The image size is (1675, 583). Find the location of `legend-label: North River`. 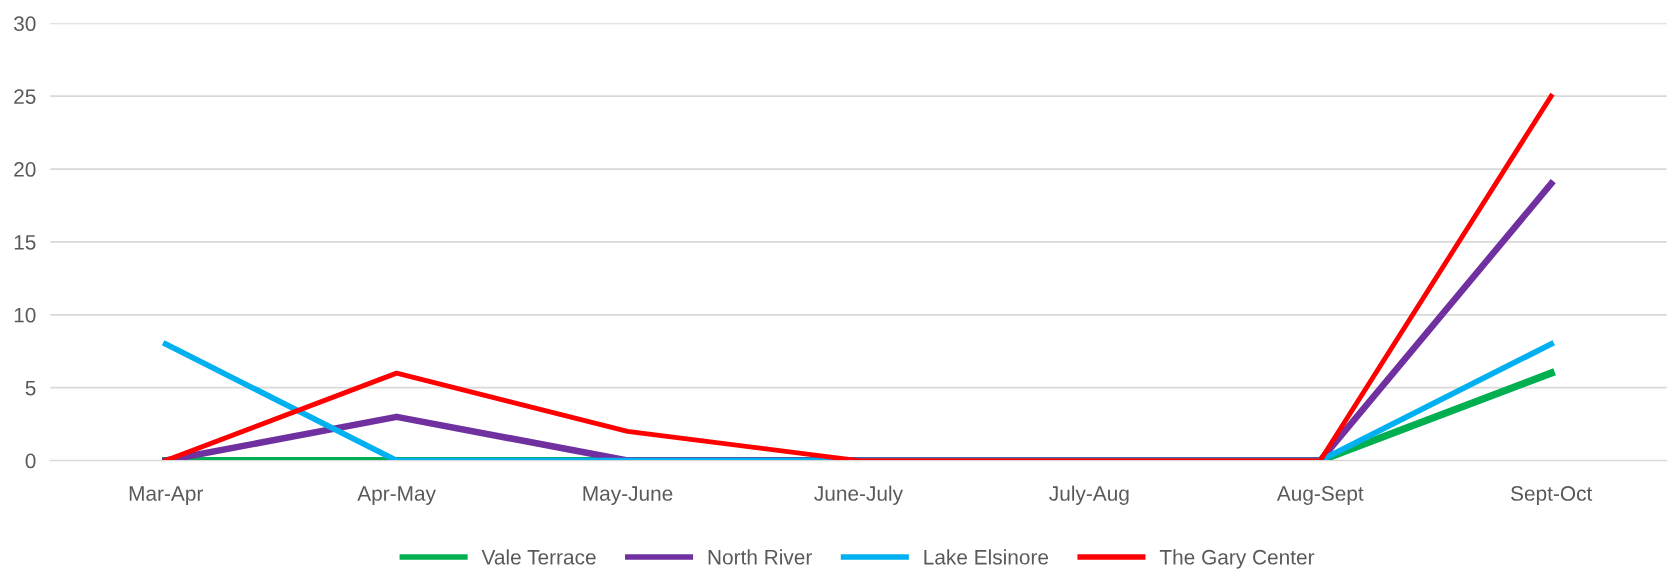

legend-label: North River is located at coordinates (760, 557).